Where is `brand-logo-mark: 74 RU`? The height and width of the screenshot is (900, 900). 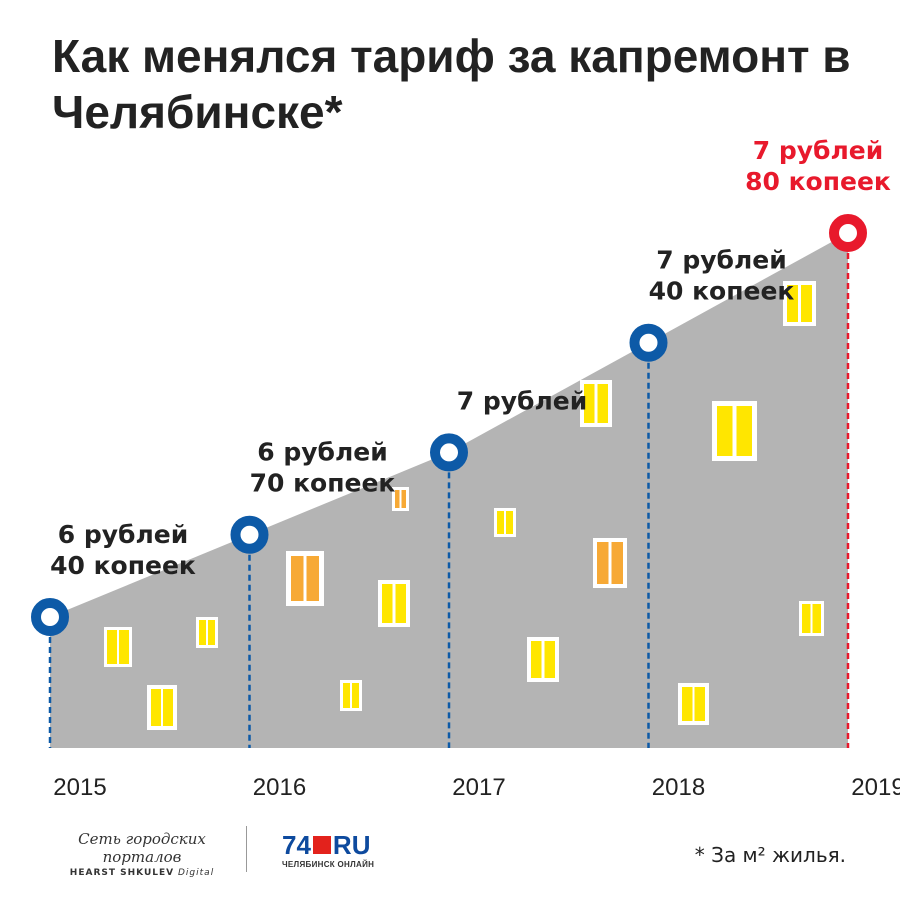 brand-logo-mark: 74 RU is located at coordinates (326, 845).